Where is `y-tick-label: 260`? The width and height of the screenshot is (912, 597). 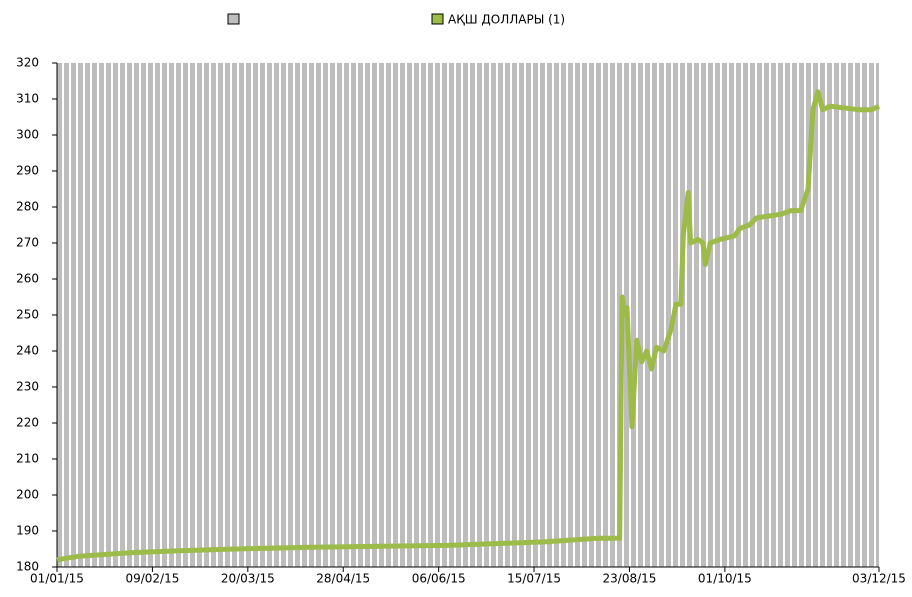
y-tick-label: 260 is located at coordinates (27, 279).